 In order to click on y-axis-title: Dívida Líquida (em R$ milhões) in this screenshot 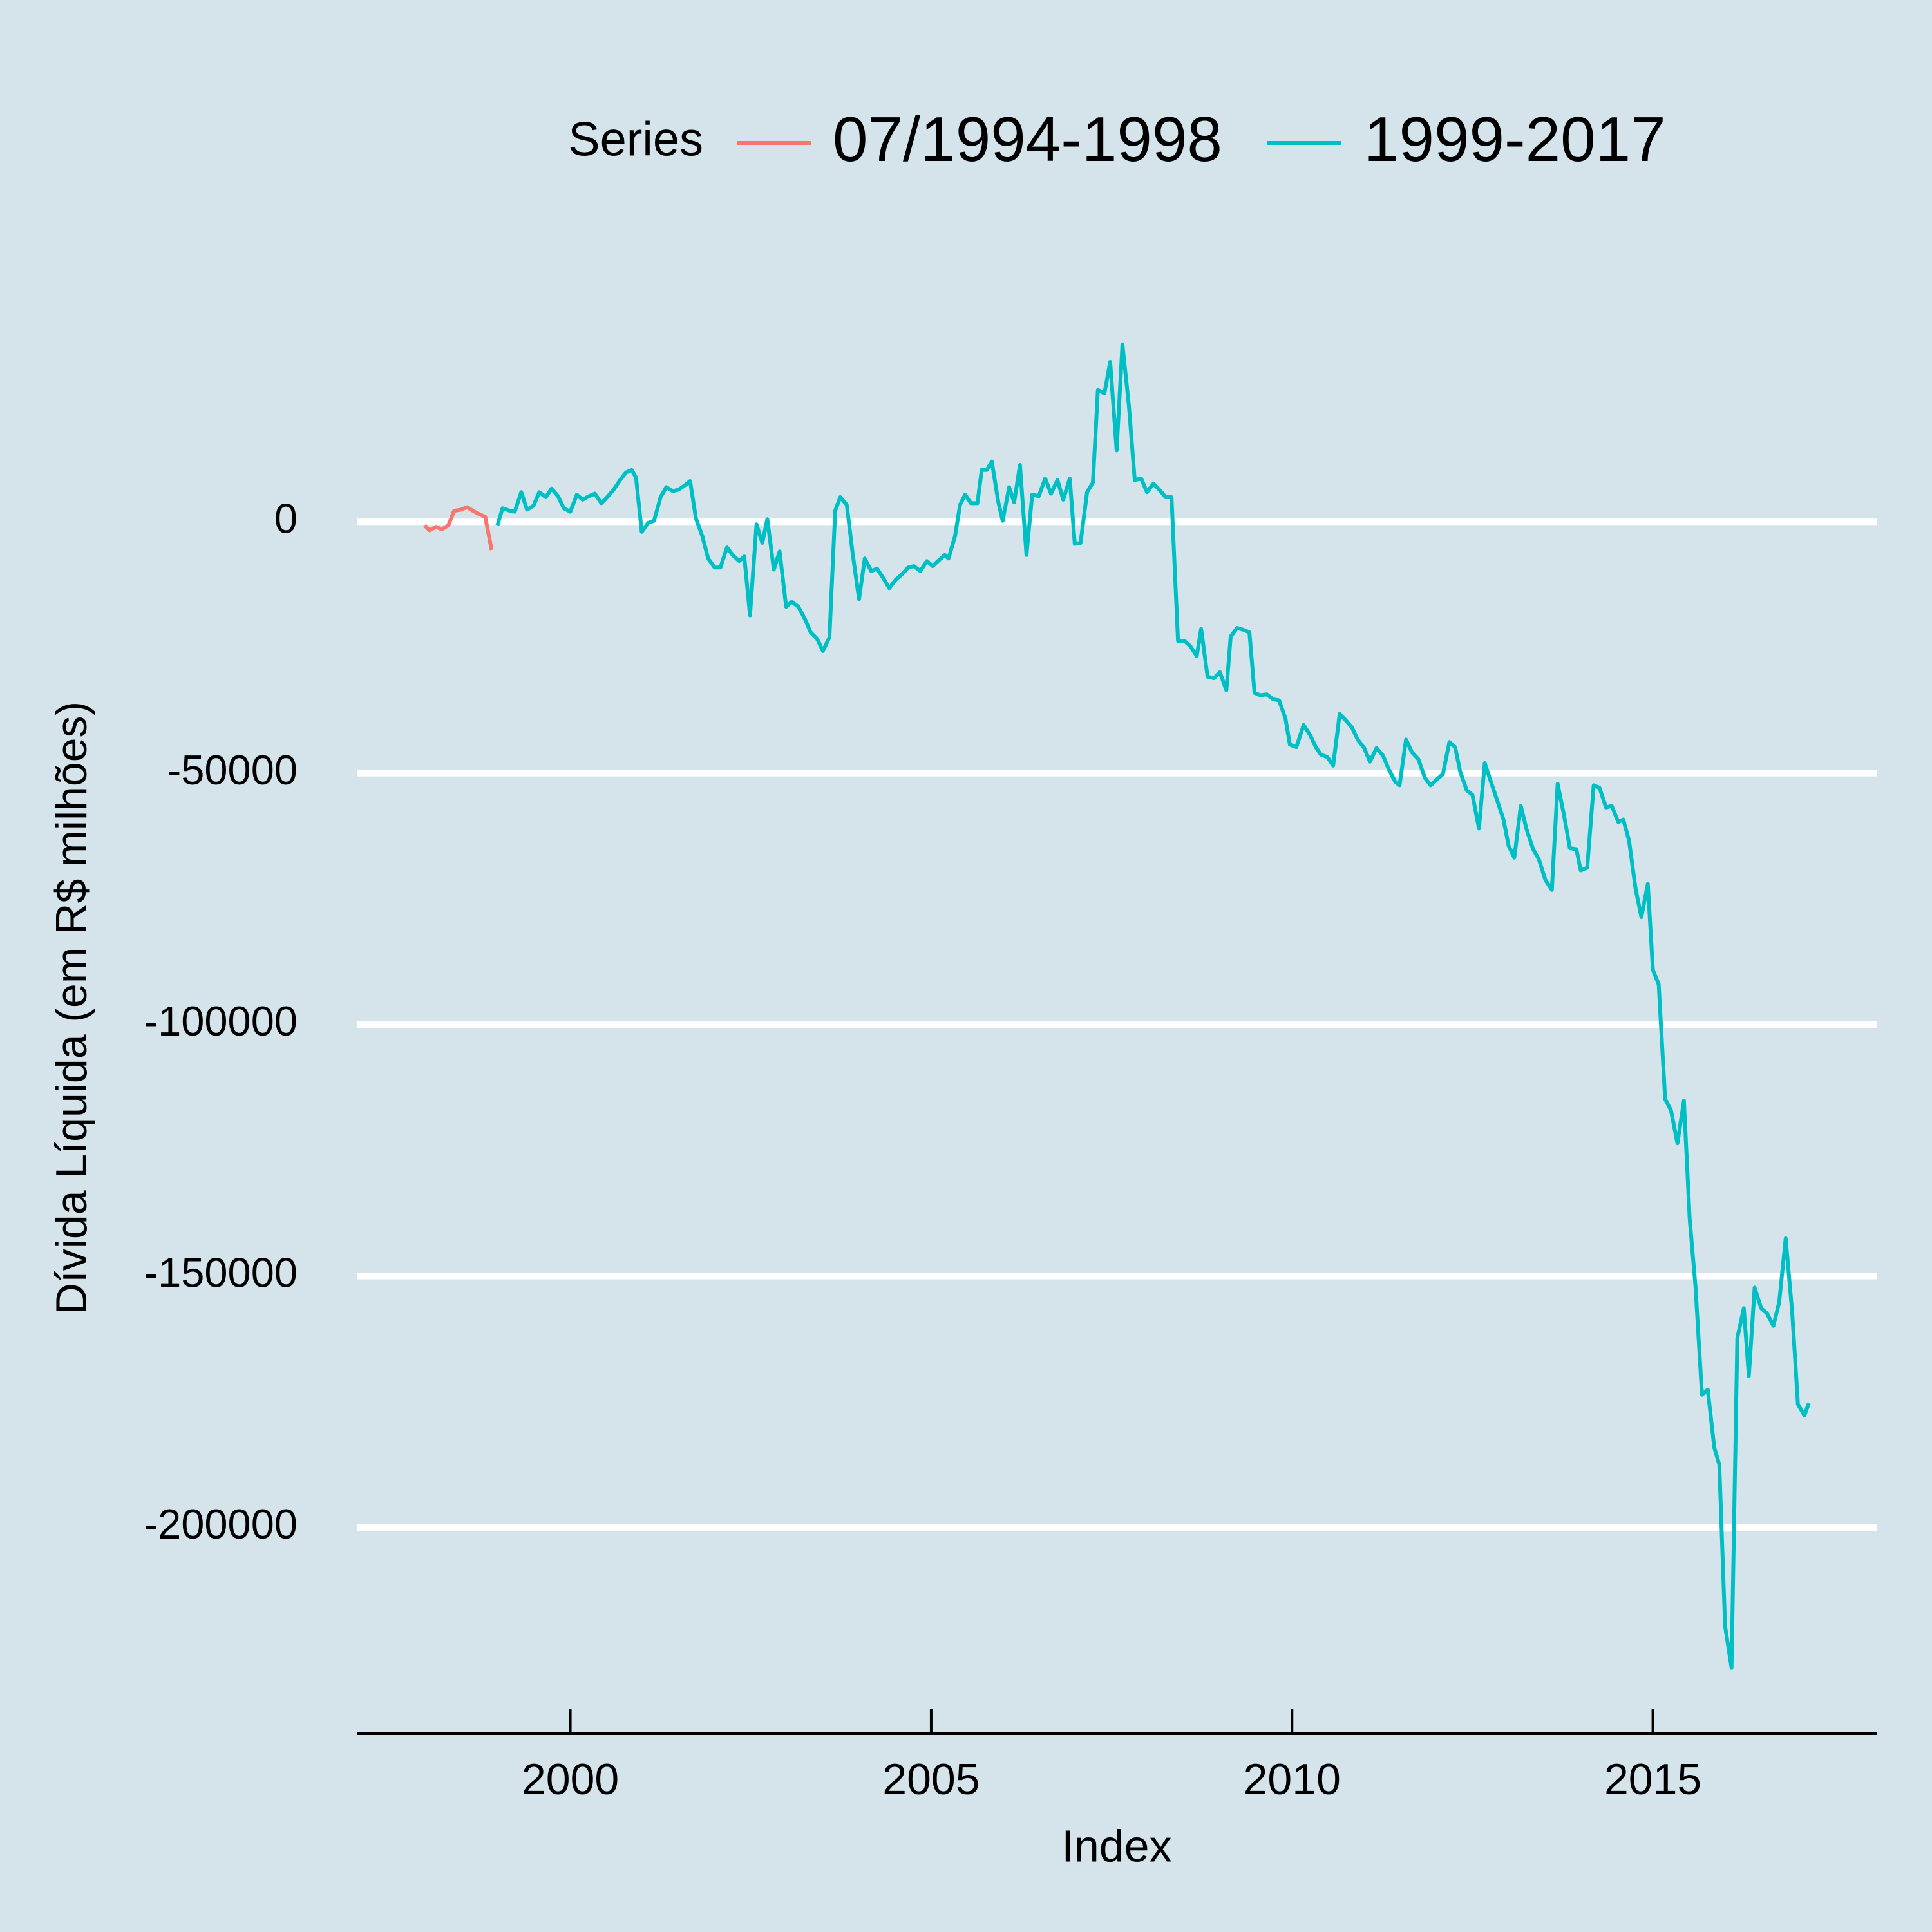, I will do `click(71, 1008)`.